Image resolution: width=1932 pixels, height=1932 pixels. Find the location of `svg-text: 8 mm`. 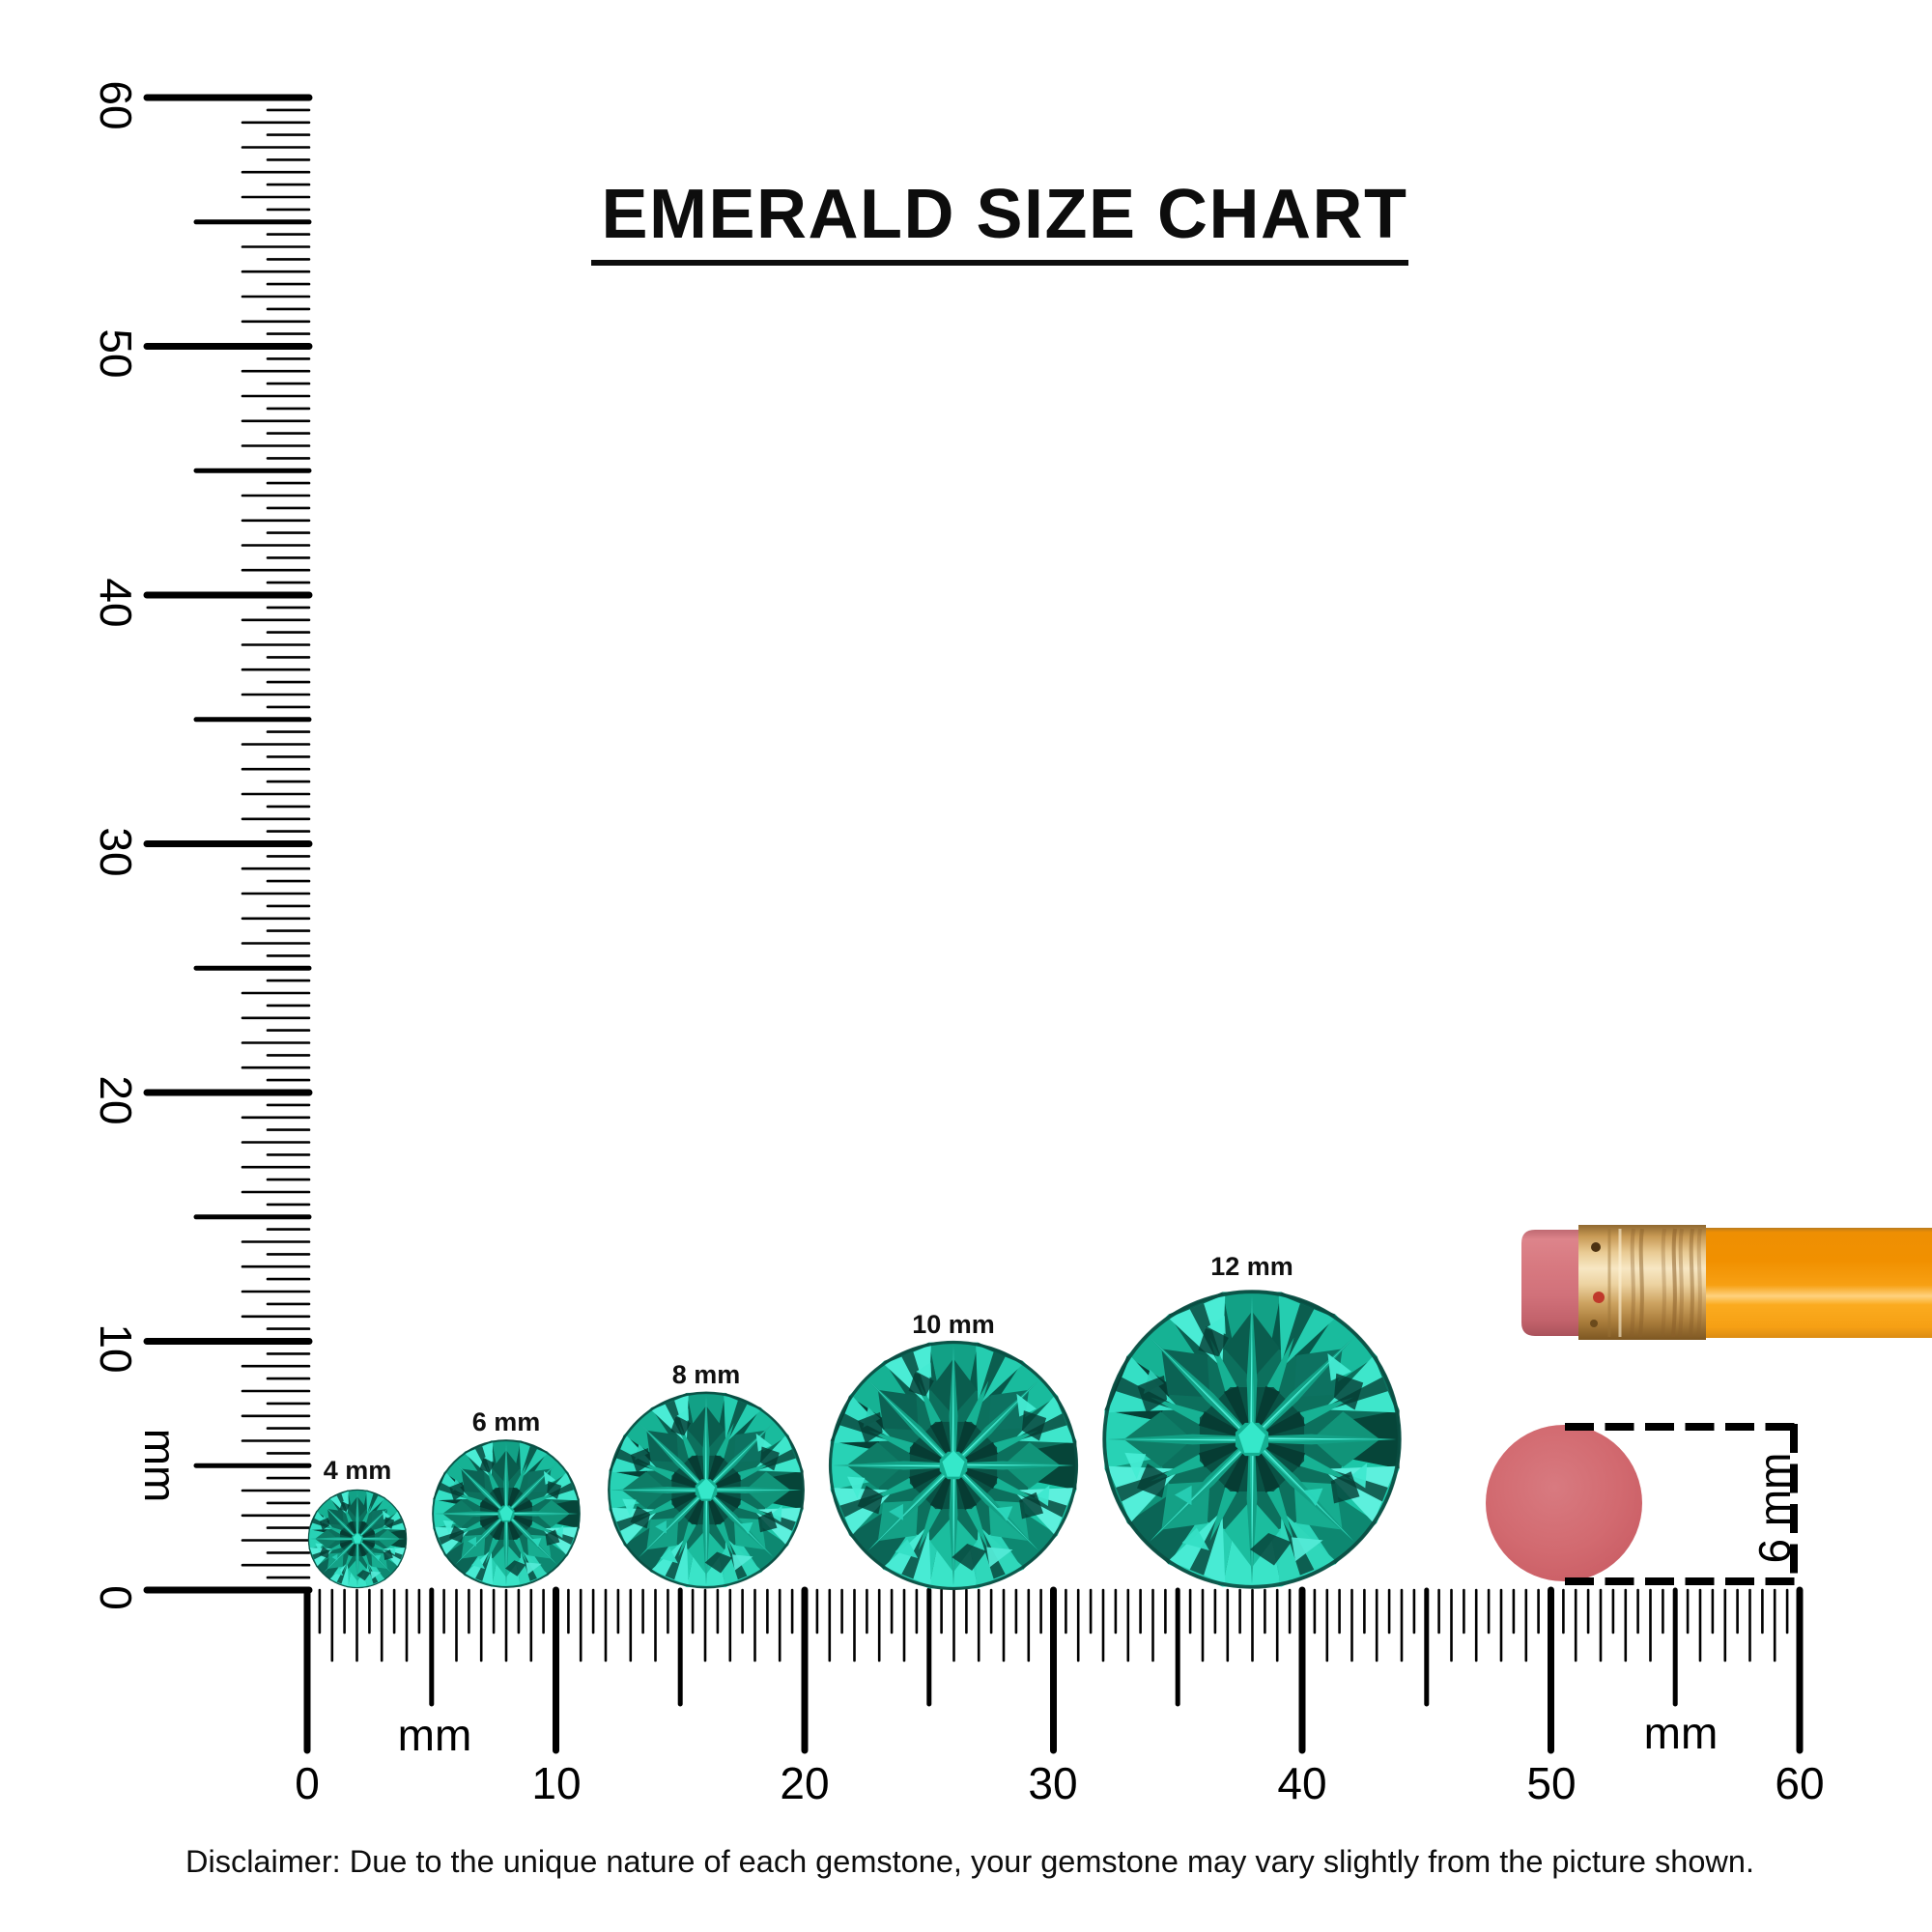

svg-text: 8 mm is located at coordinates (706, 1374).